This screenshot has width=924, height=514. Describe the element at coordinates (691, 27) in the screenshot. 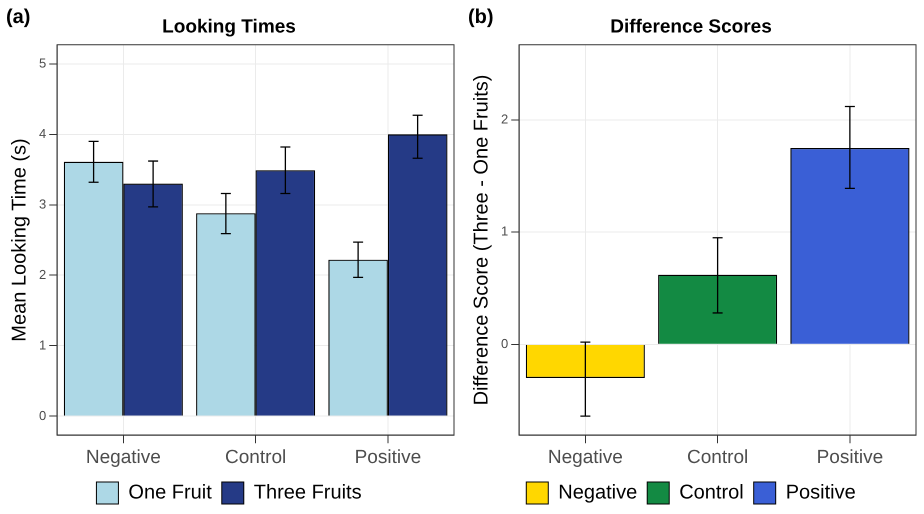

I see `chart-title: Difference Scores` at that location.